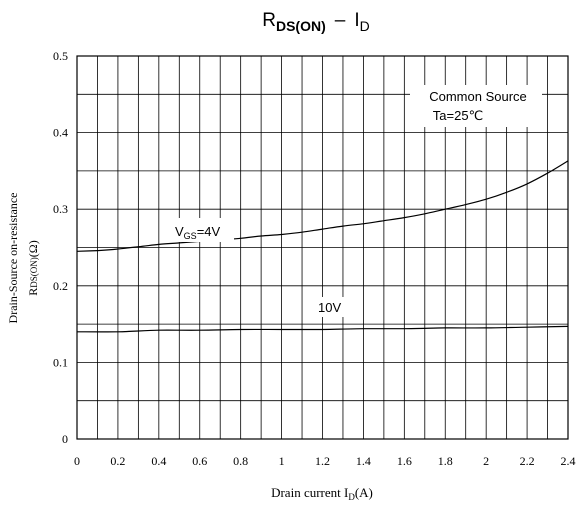  I want to click on y-tick-label: 0.1, so click(60, 362).